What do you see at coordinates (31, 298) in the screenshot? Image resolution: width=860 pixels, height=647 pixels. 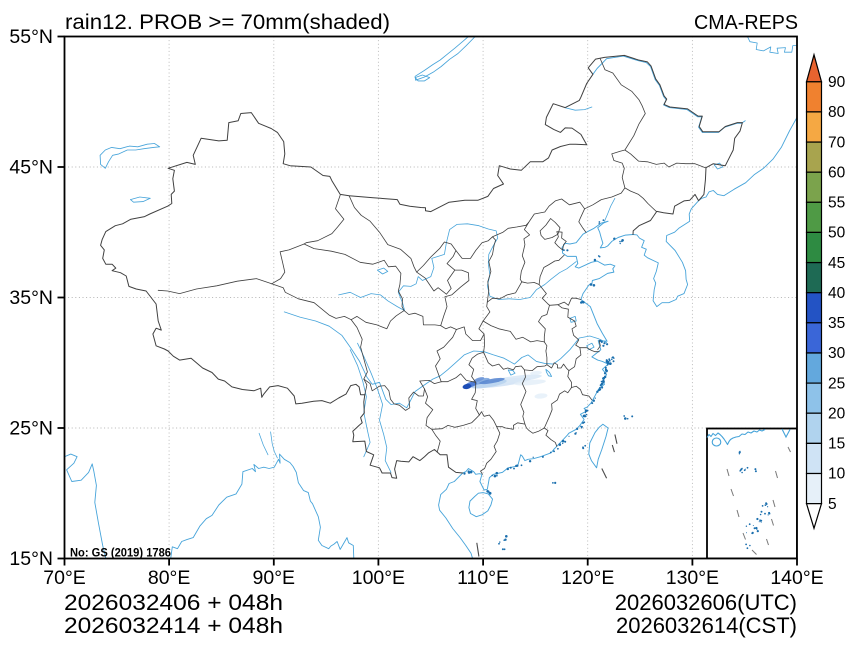 I see `svg-text: 35°N` at bounding box center [31, 298].